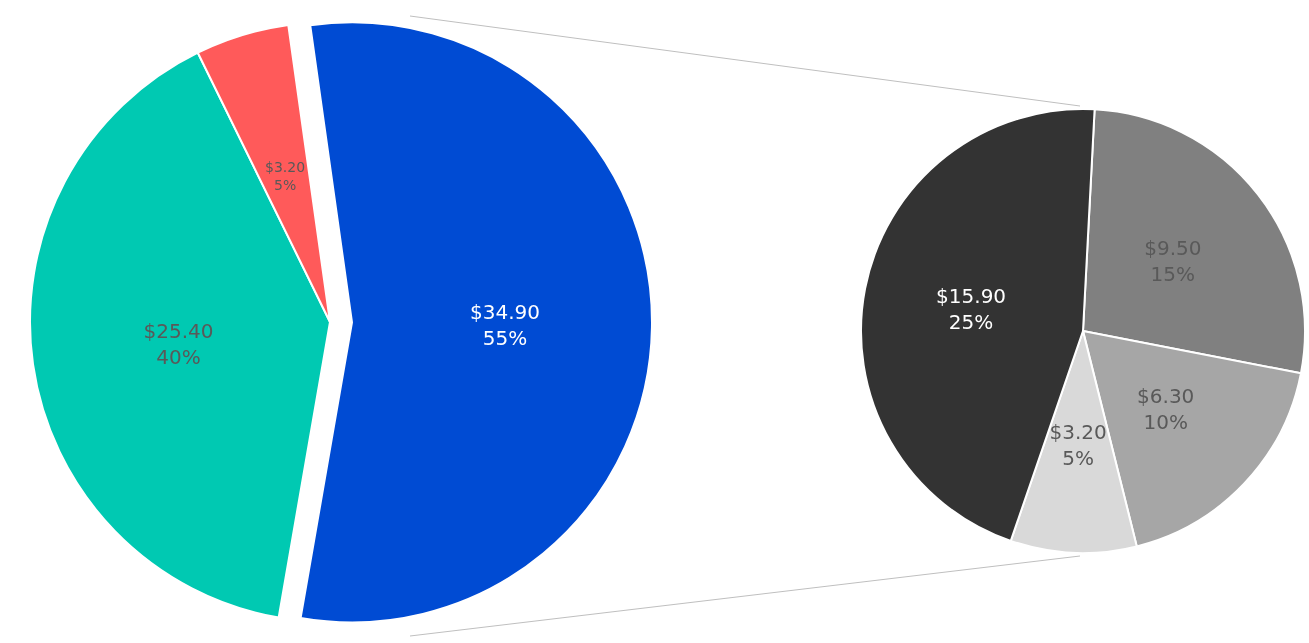 Image resolution: width=1309 pixels, height=643 pixels. Describe the element at coordinates (1166, 409) in the screenshot. I see `data-label: $6.30 10%` at that location.